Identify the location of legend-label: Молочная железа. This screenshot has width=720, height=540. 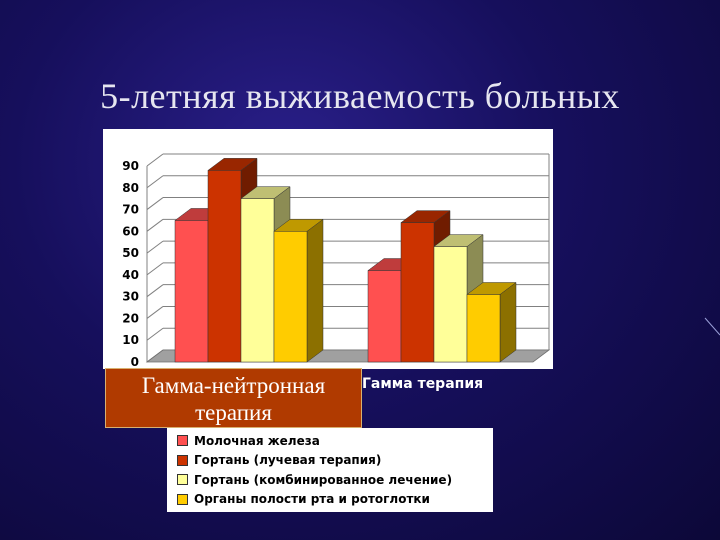
(257, 440).